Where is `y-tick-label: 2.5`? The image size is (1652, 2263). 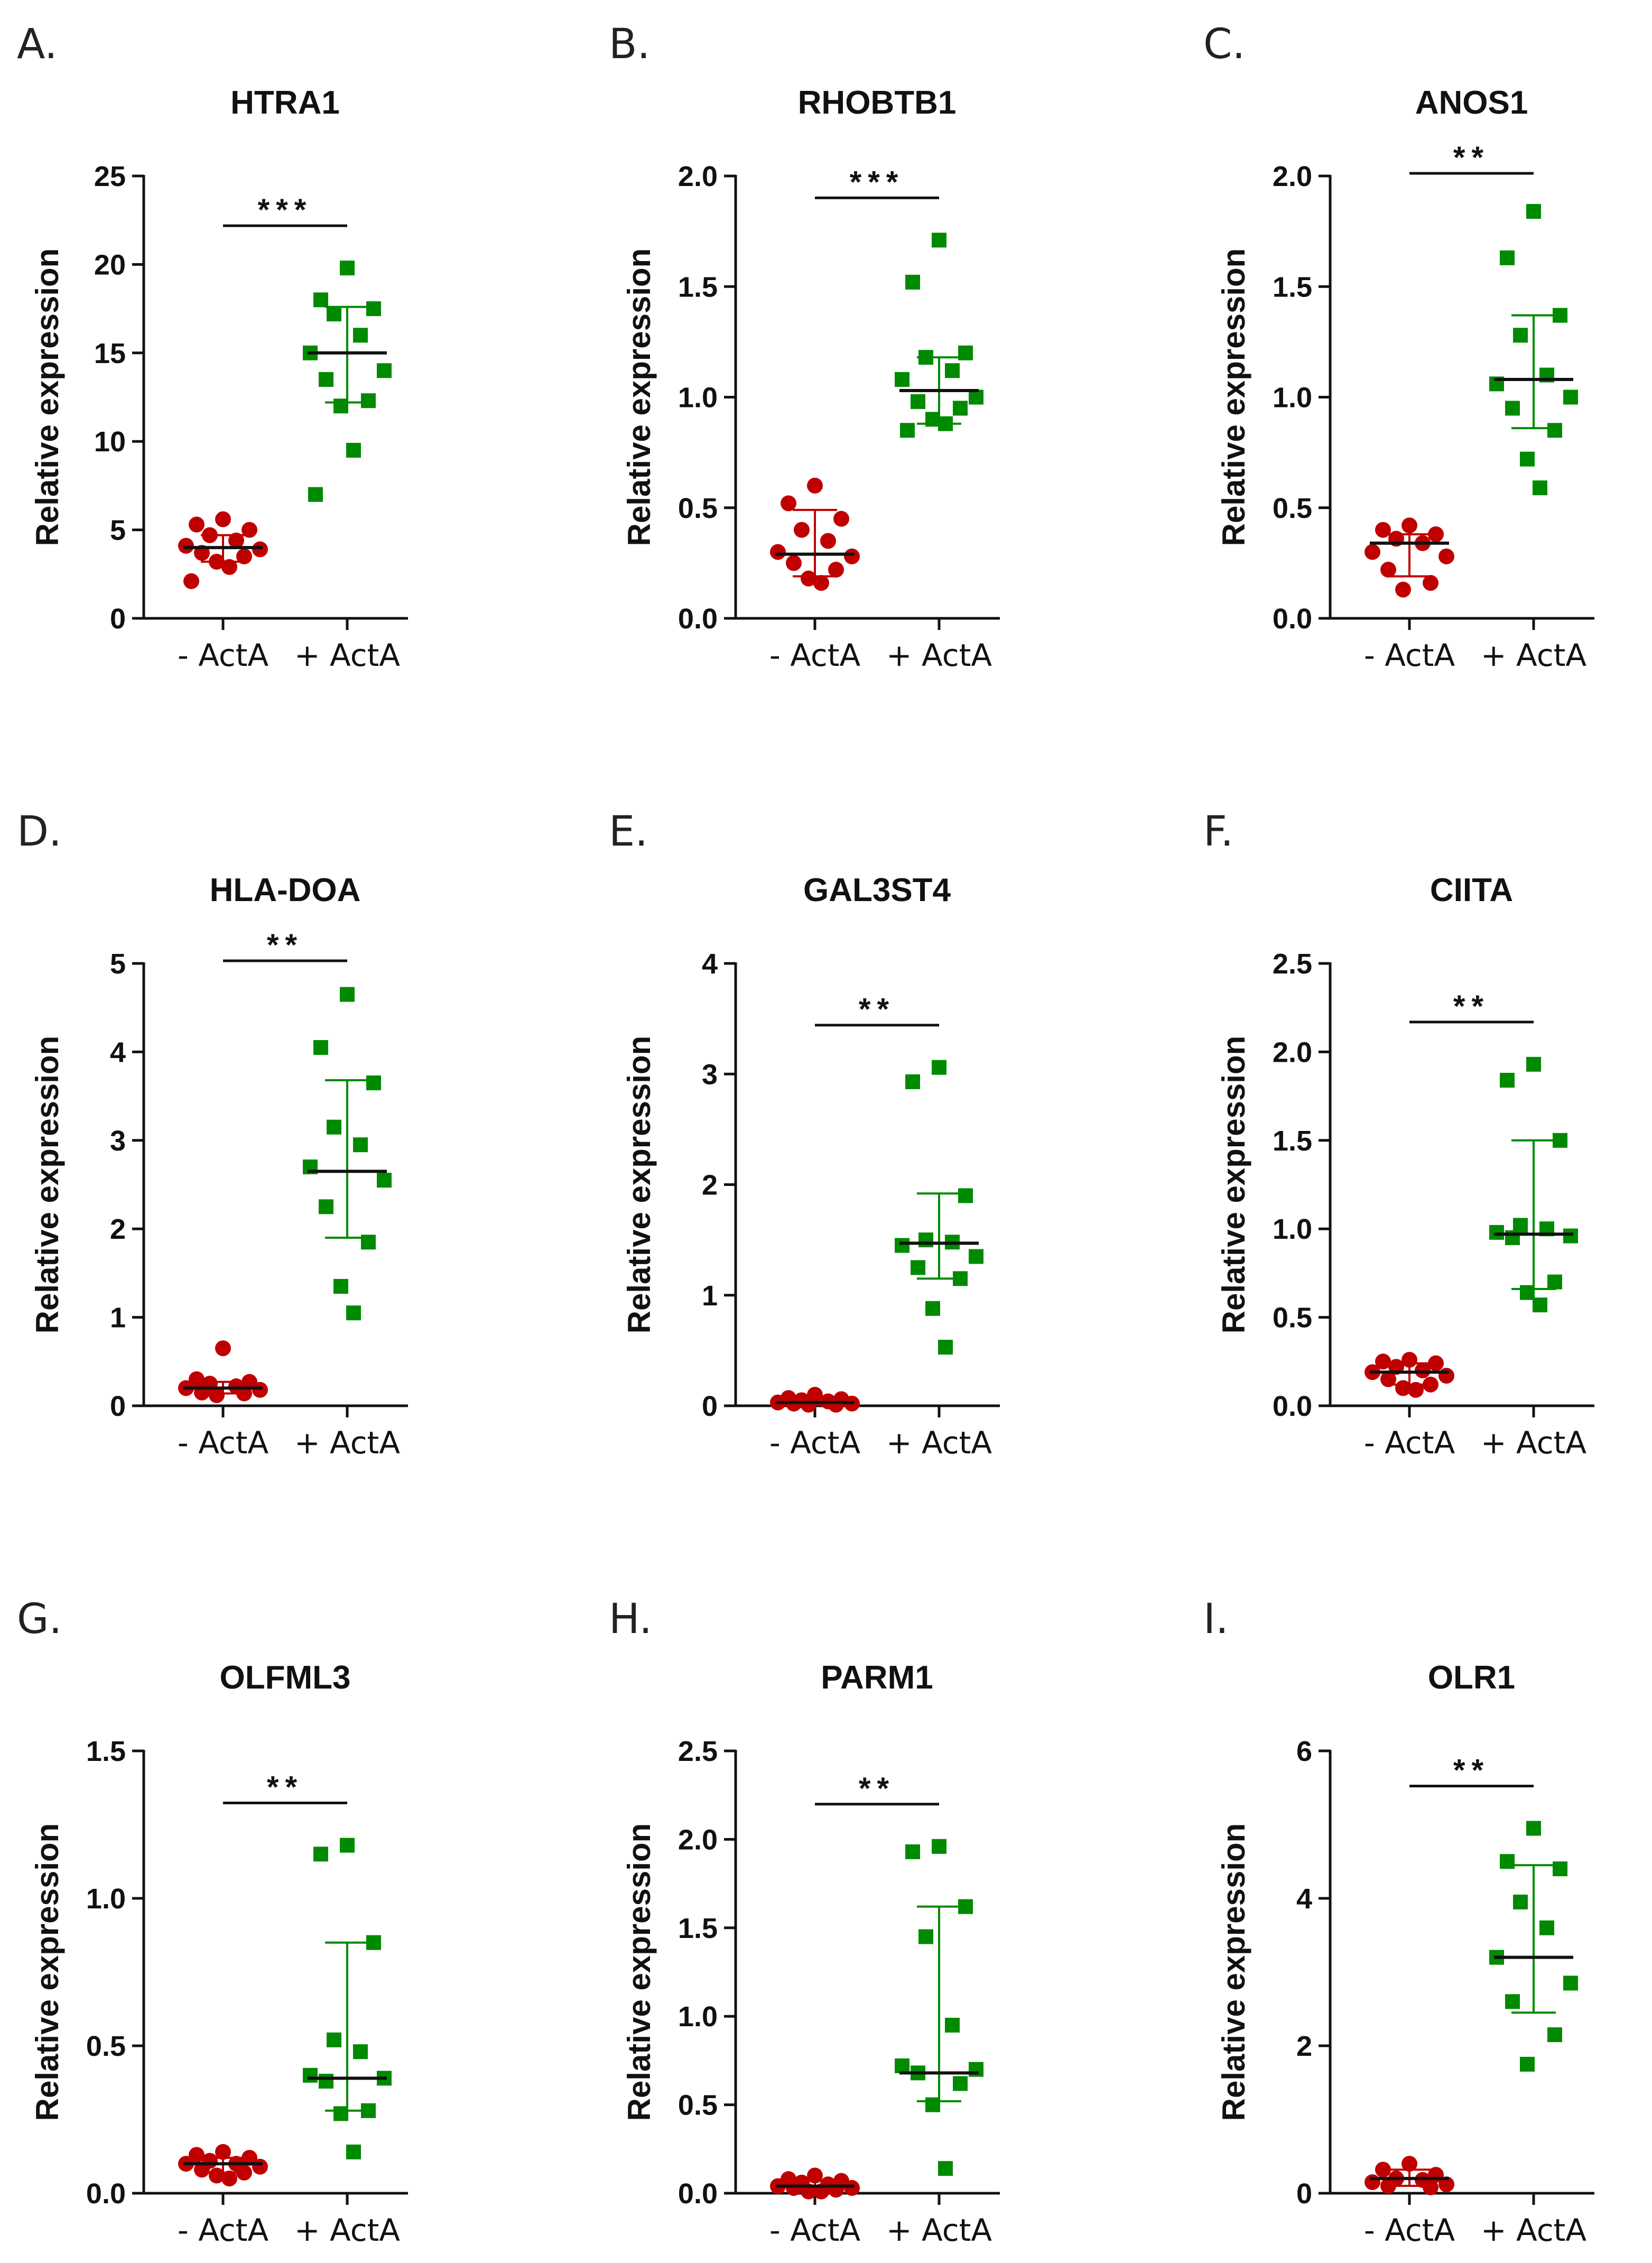 y-tick-label: 2.5 is located at coordinates (698, 1751).